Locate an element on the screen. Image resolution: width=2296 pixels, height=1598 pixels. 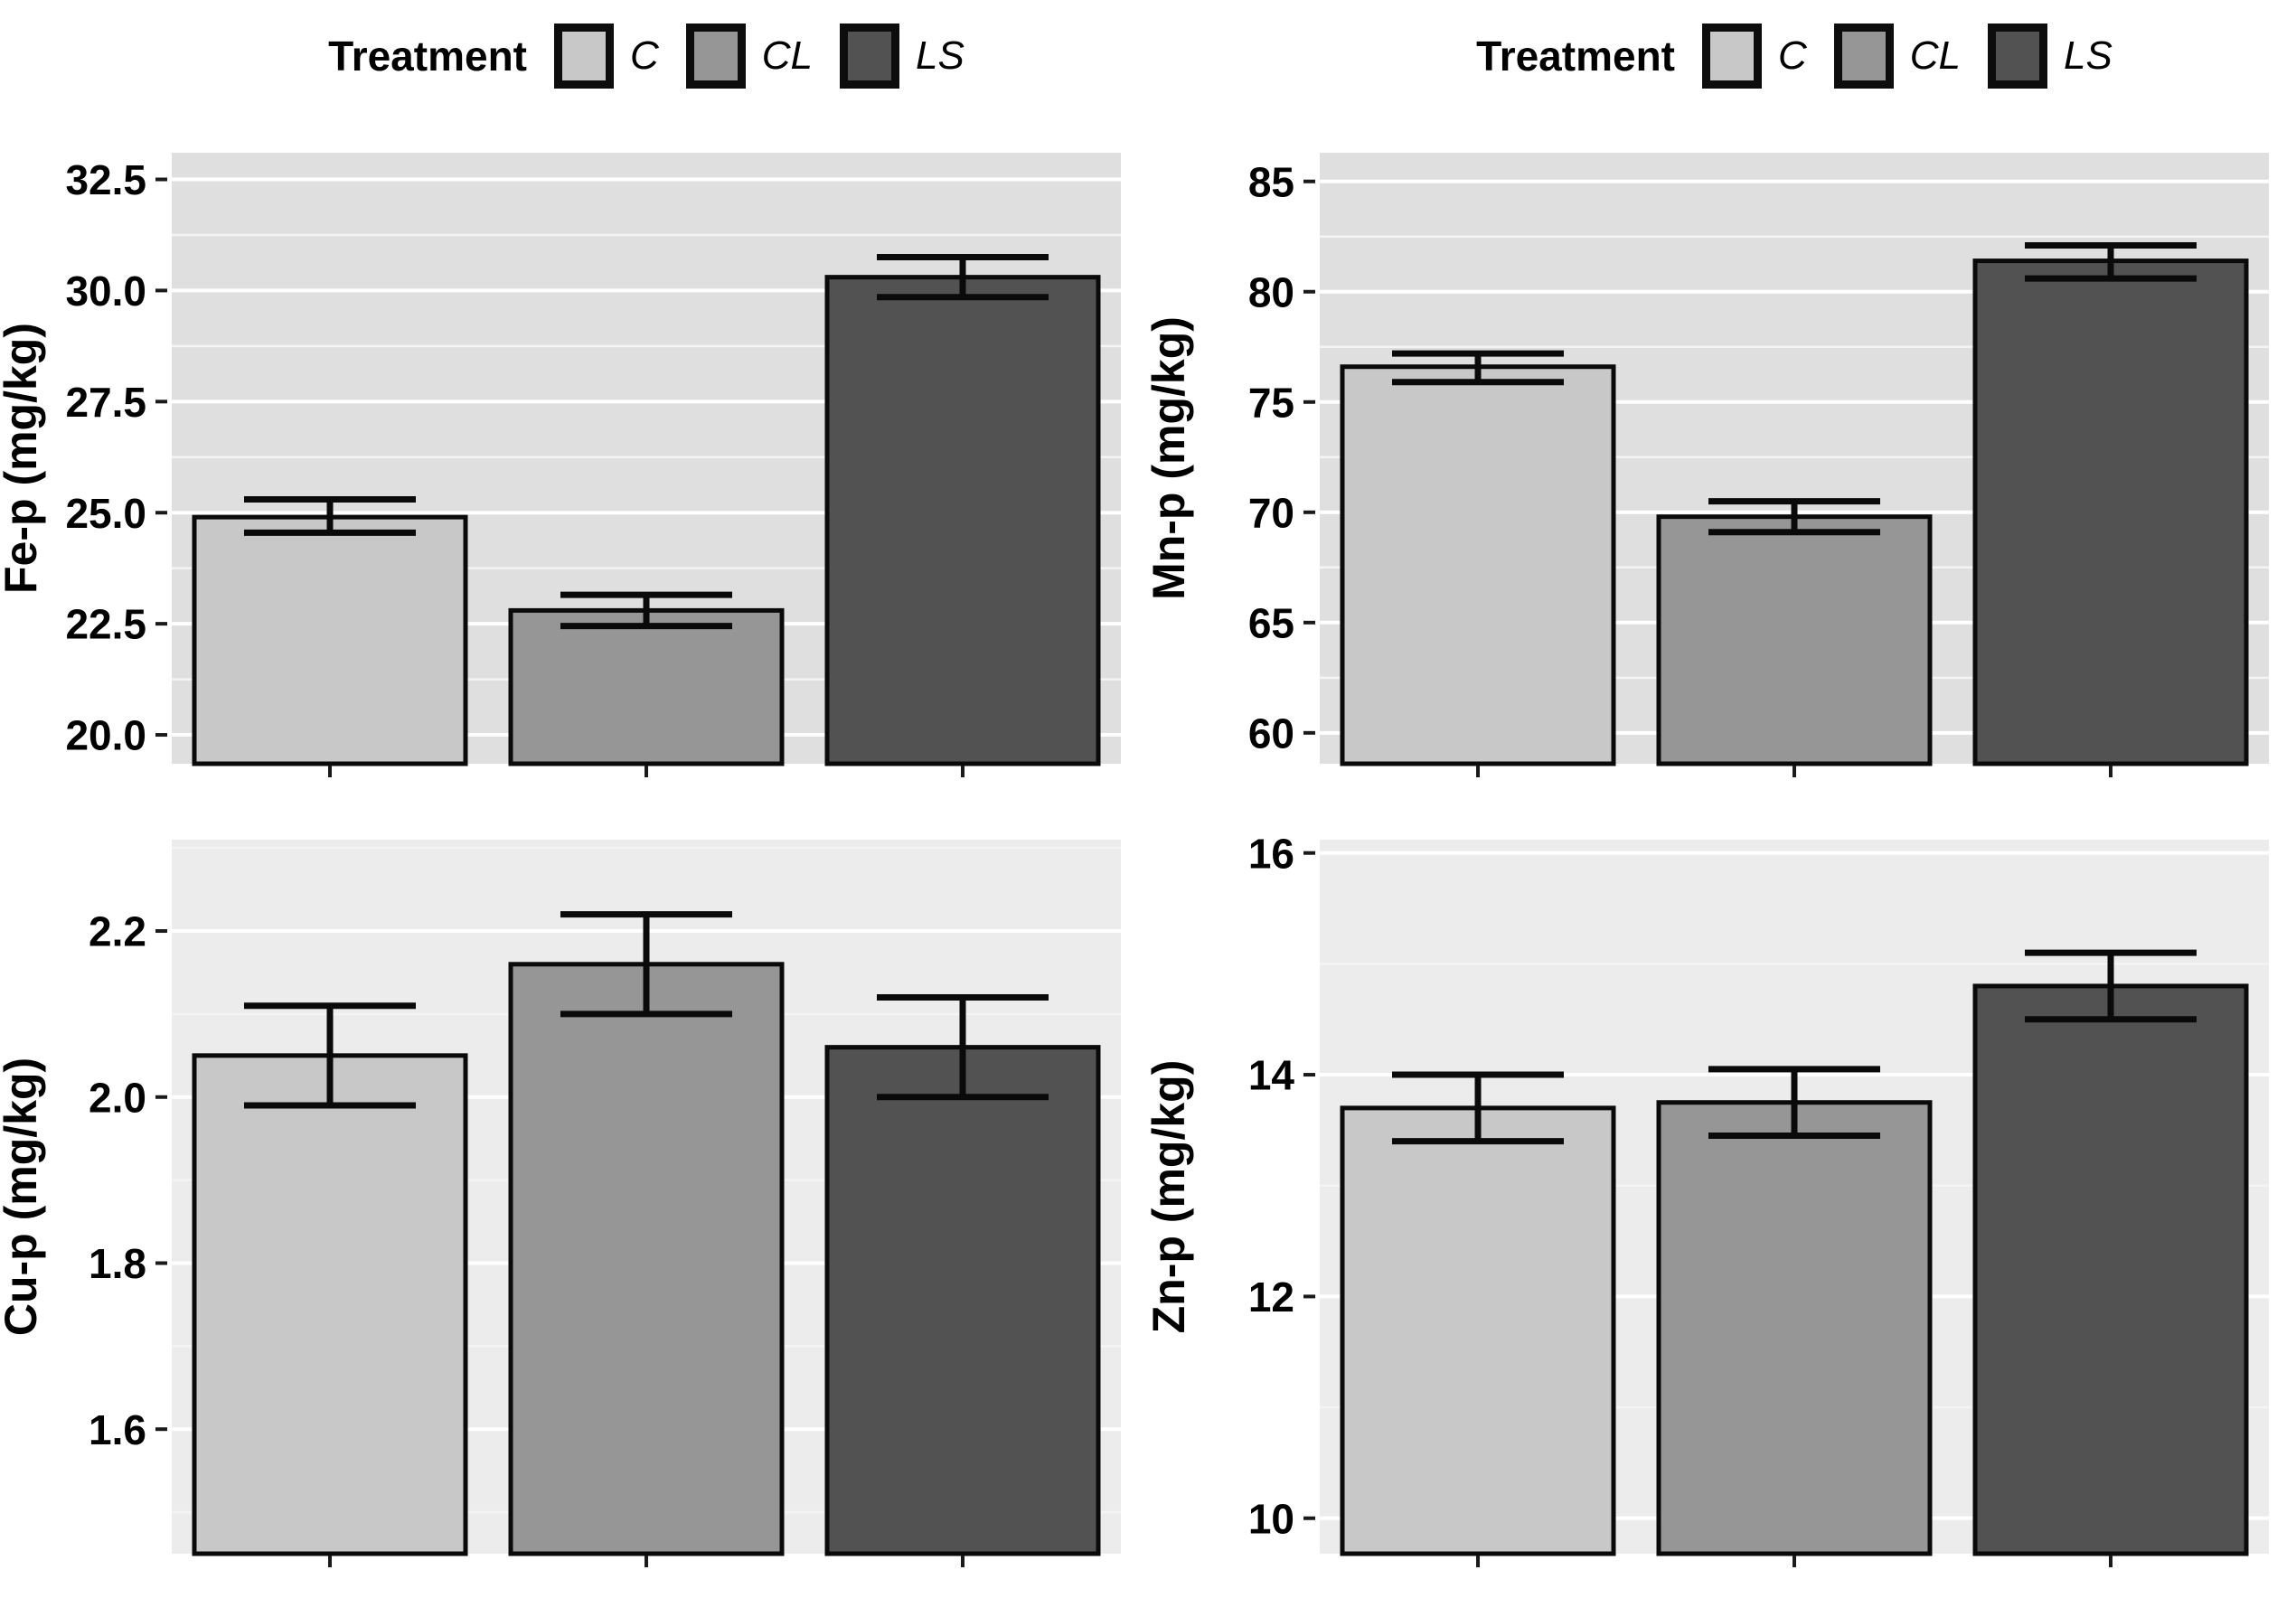
y-axis-title: Zn-p (mg/kg) is located at coordinates (1171, 1197).